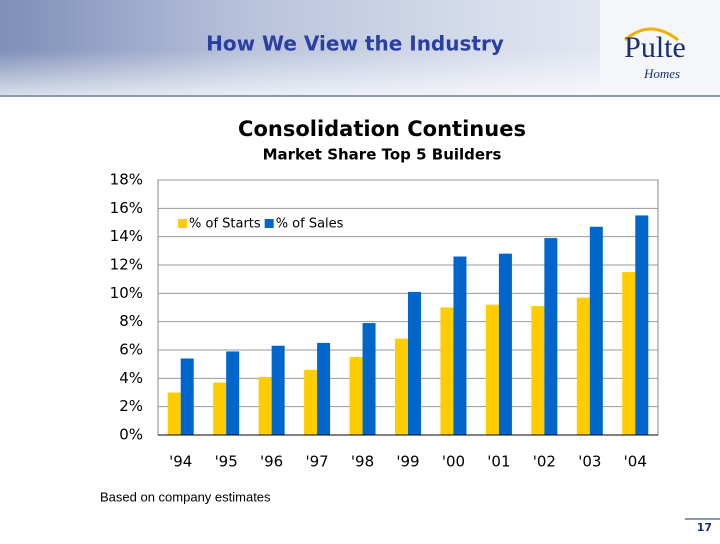 This screenshot has width=720, height=544. I want to click on x-tick-label: '03, so click(589, 462).